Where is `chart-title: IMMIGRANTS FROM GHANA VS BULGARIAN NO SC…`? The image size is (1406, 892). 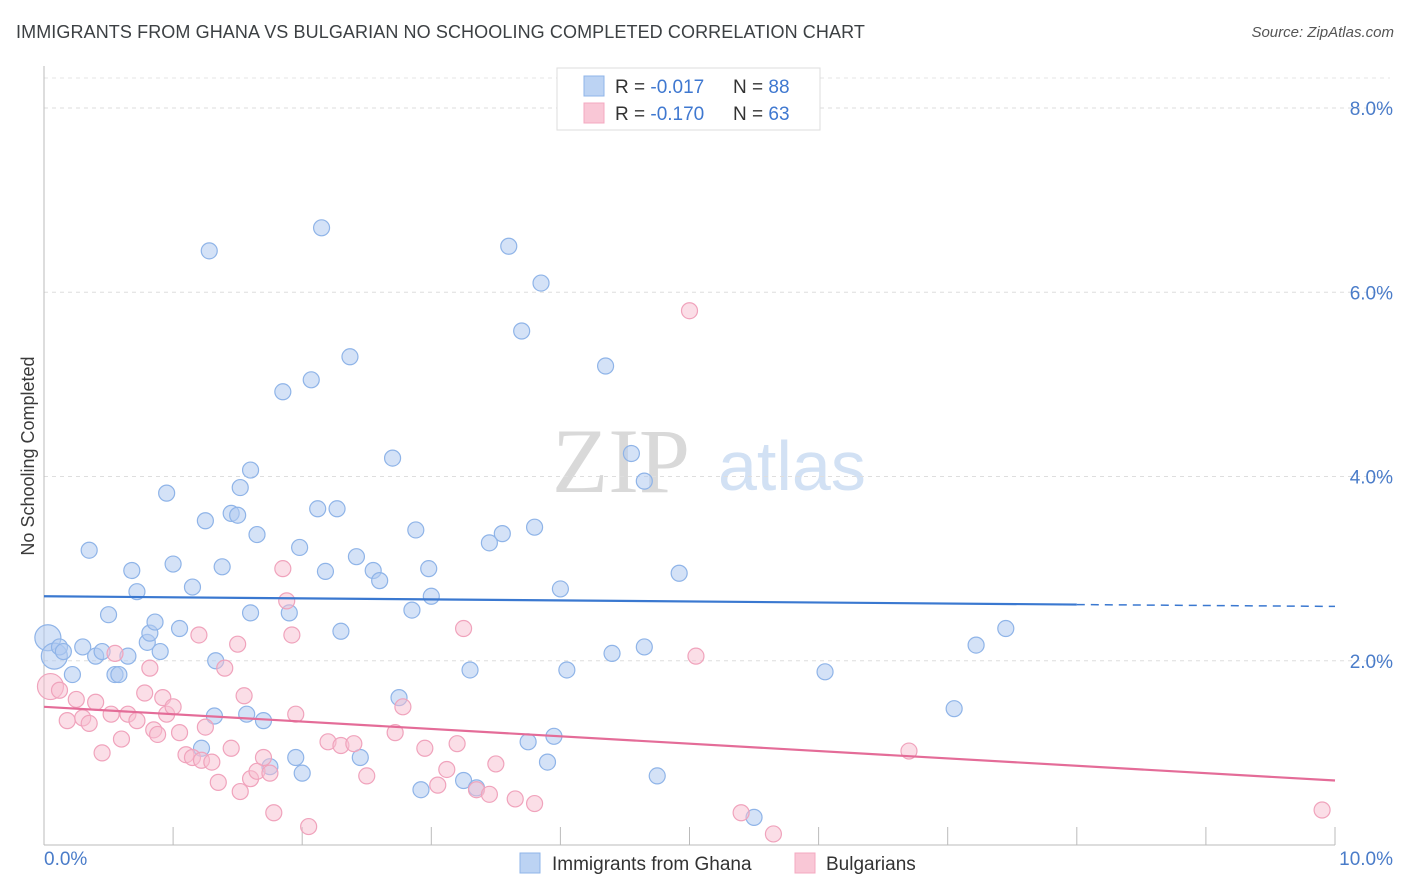
chart-title: IMMIGRANTS FROM GHANA VS BULGARIAN NO SC… is located at coordinates (440, 32).